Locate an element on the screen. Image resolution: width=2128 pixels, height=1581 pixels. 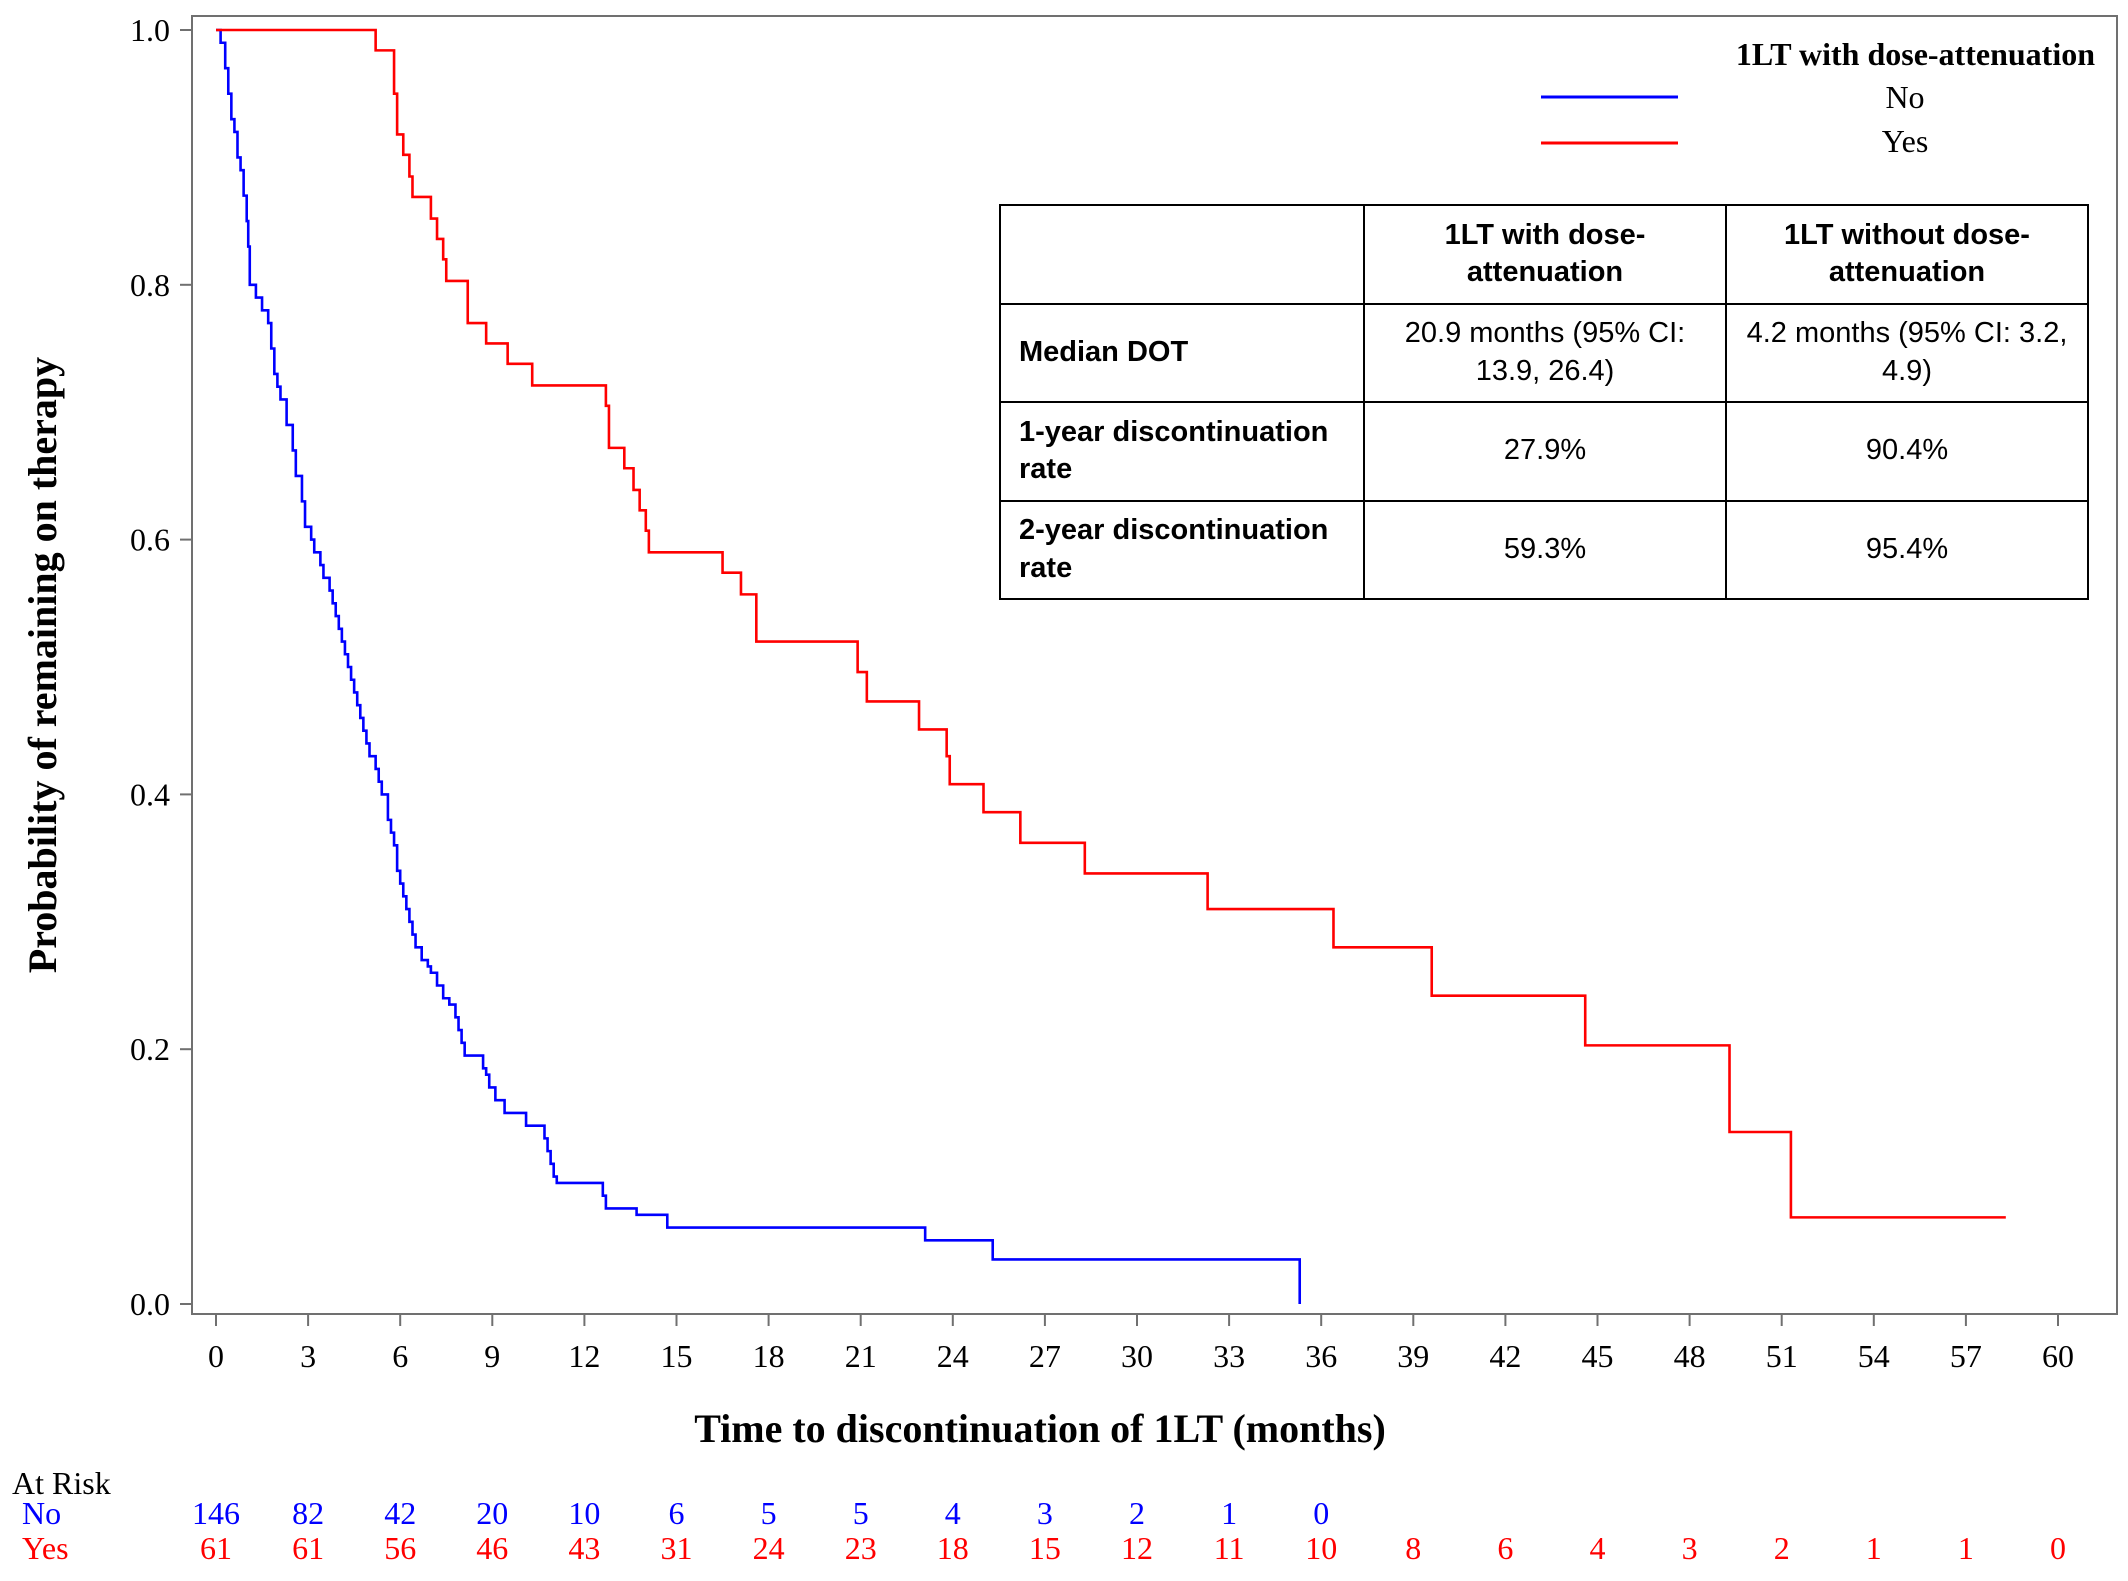
x-tick-label: 6 is located at coordinates (400, 1356).